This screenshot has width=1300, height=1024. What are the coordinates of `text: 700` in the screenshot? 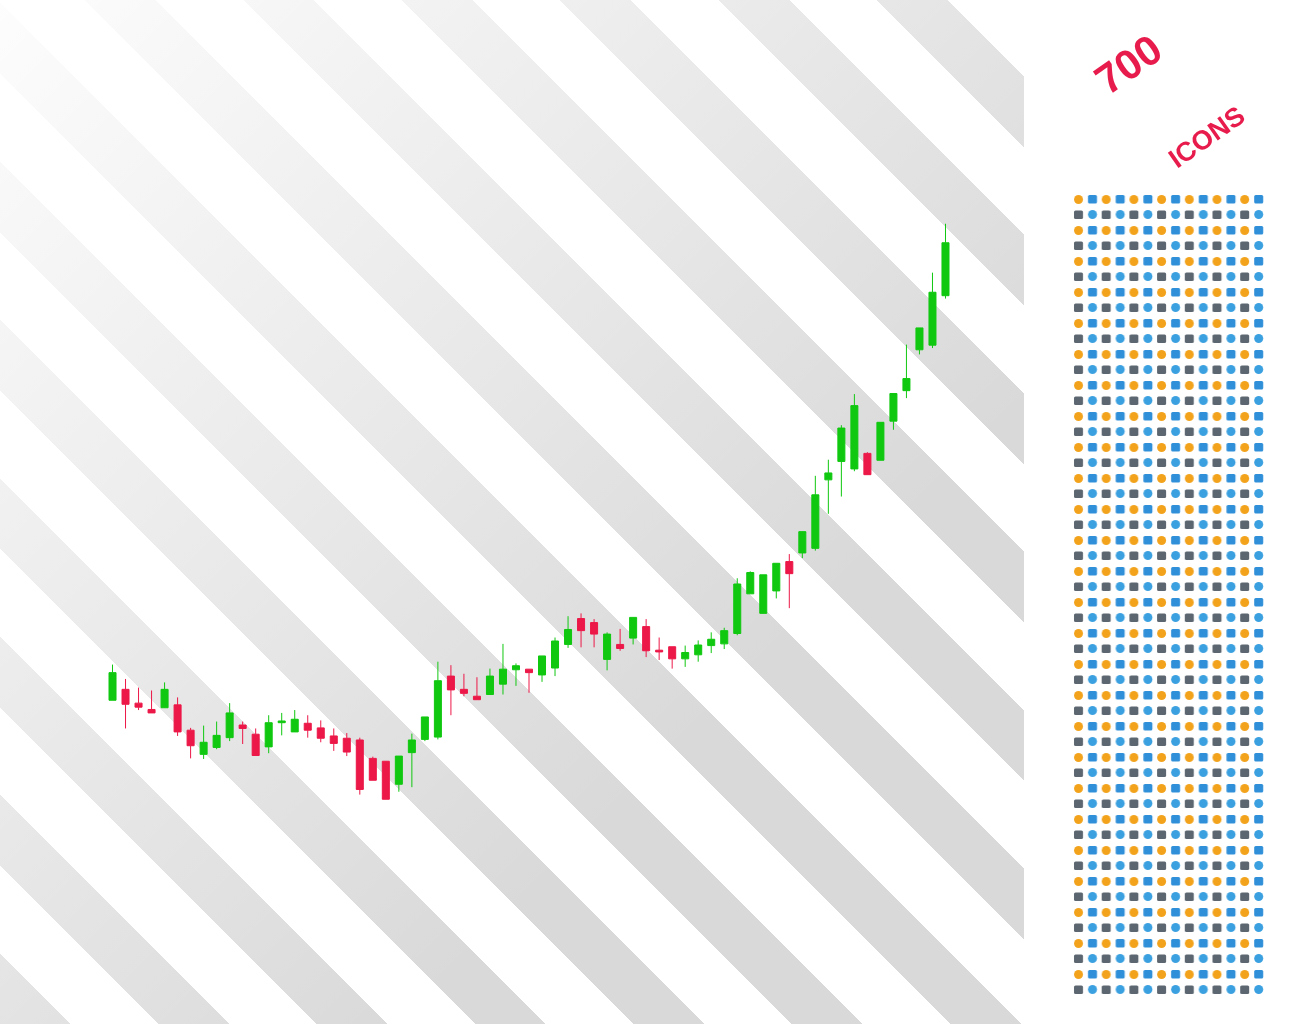 It's located at (1128, 64).